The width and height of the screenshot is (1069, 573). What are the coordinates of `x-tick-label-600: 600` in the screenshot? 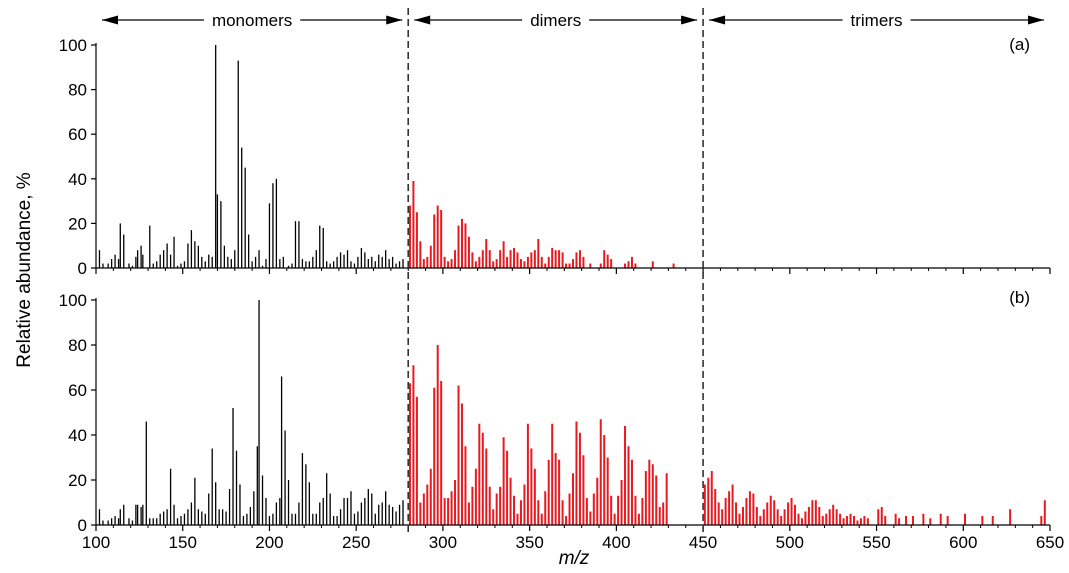 It's located at (963, 542).